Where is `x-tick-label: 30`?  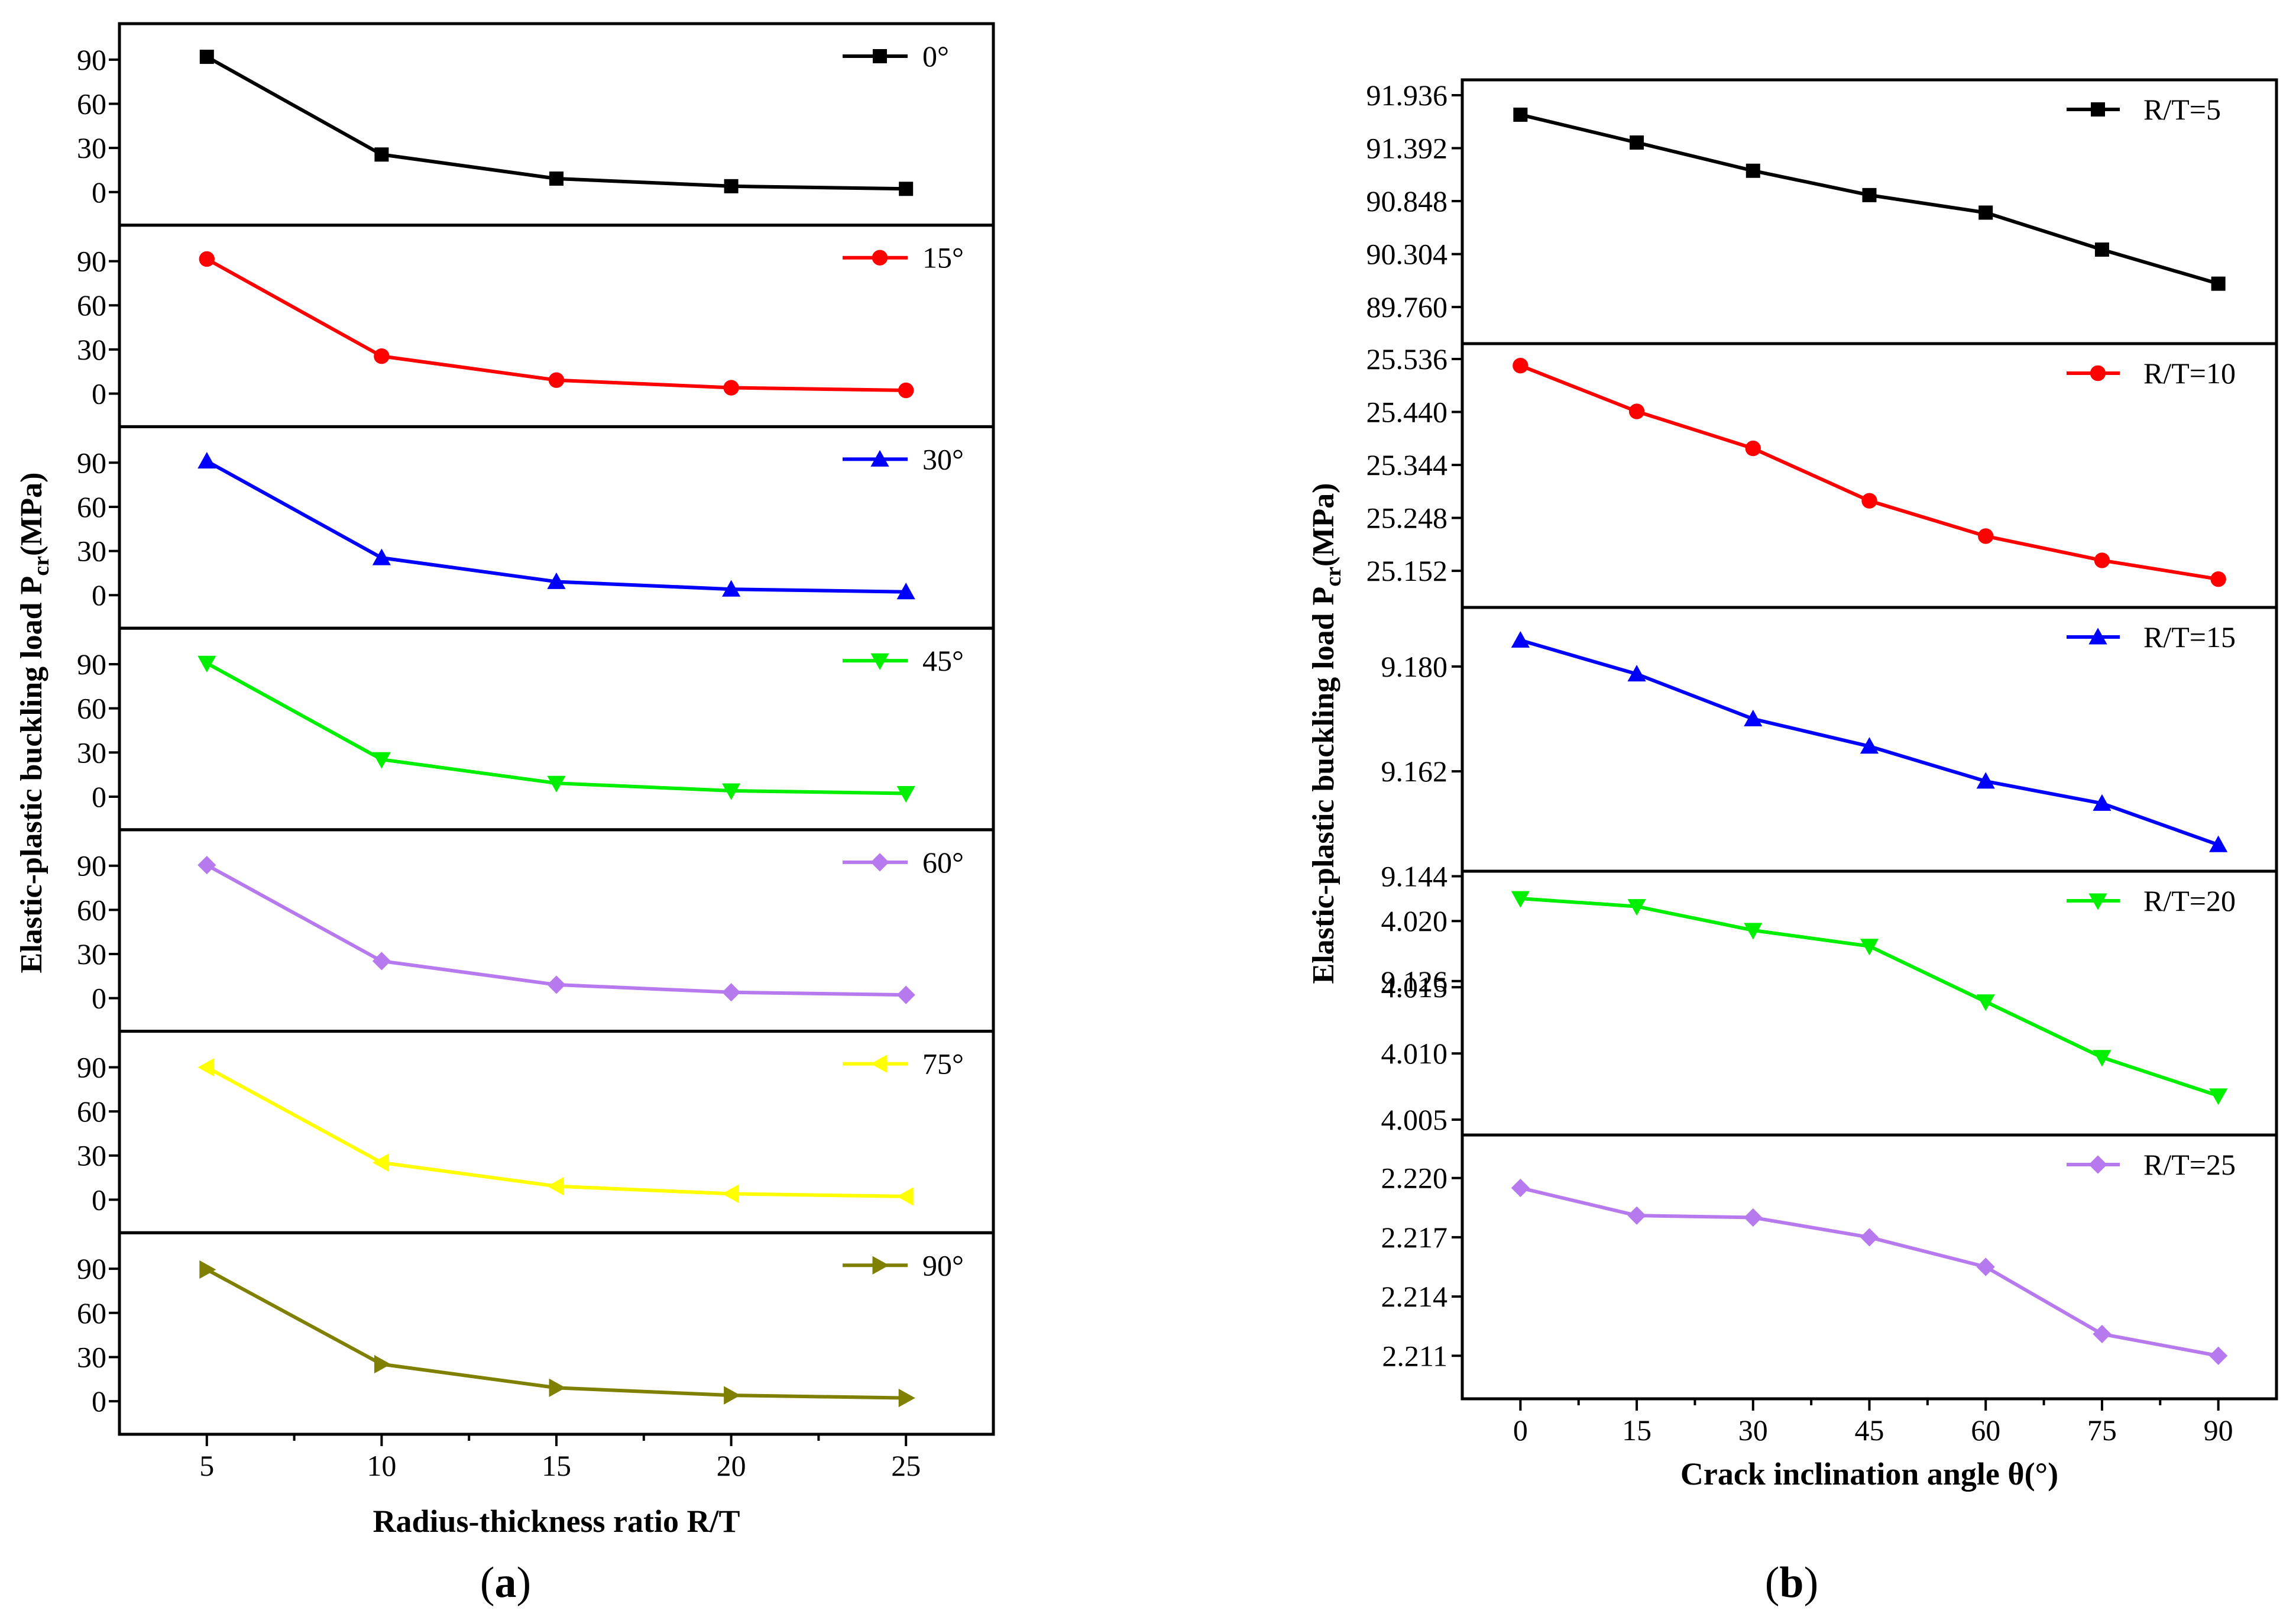 x-tick-label: 30 is located at coordinates (1753, 1430).